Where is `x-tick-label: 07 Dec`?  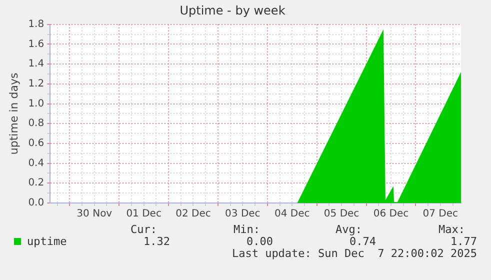
x-tick-label: 07 Dec is located at coordinates (440, 214).